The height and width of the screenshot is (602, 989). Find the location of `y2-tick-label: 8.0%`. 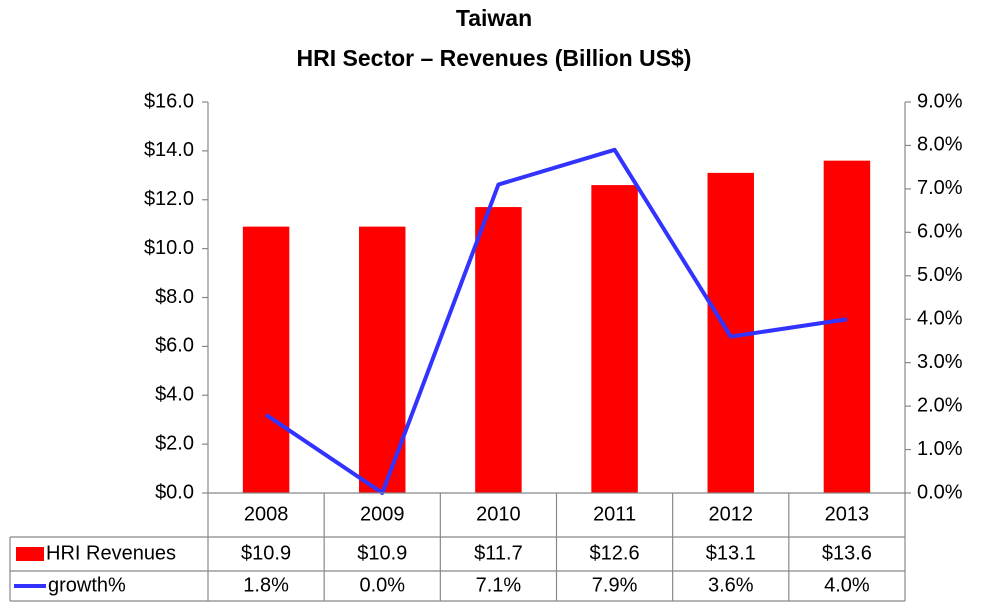

y2-tick-label: 8.0% is located at coordinates (940, 145).